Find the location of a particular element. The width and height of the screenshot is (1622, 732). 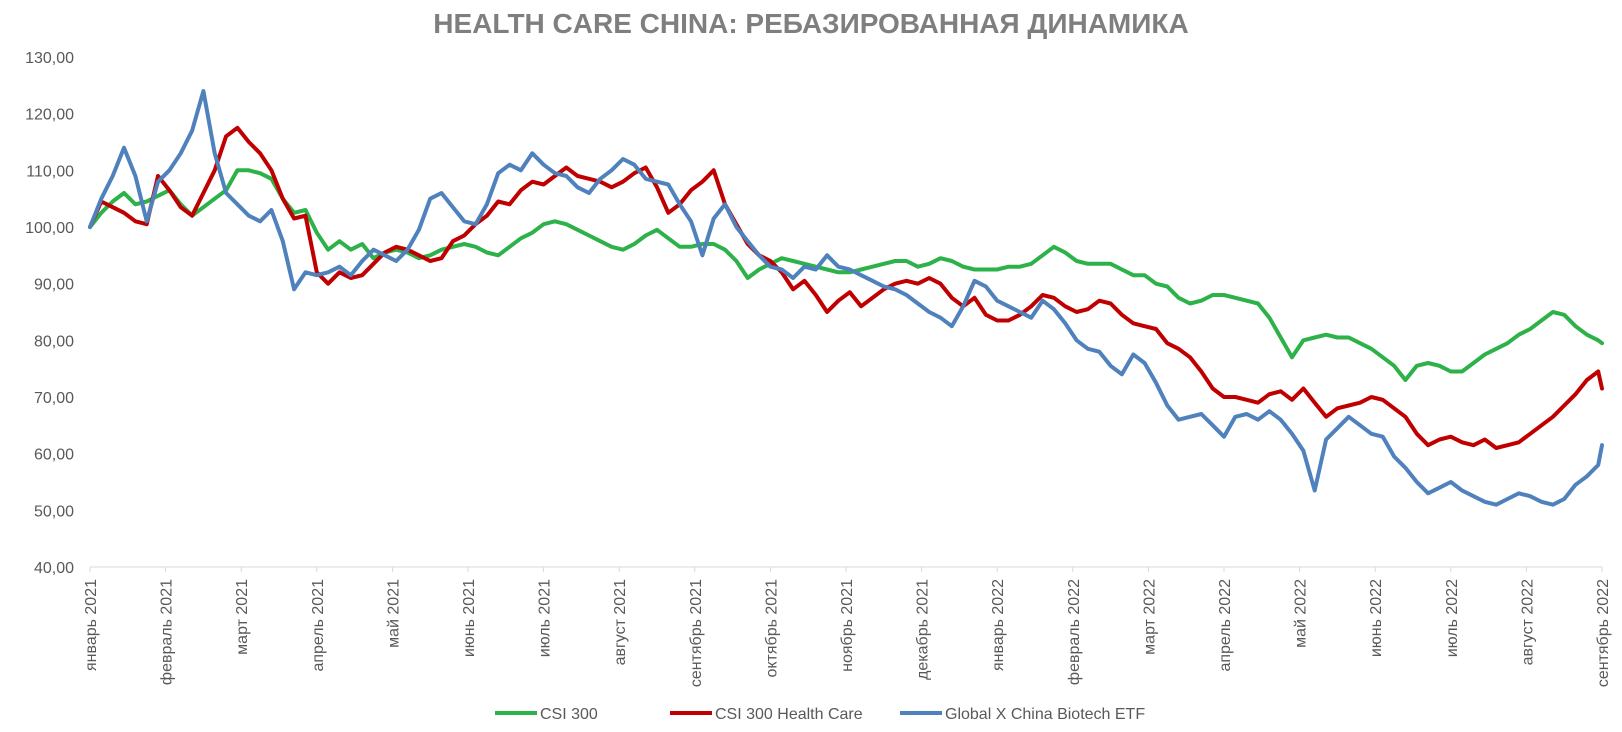

y-tick-label: 80,00 is located at coordinates (54, 341).